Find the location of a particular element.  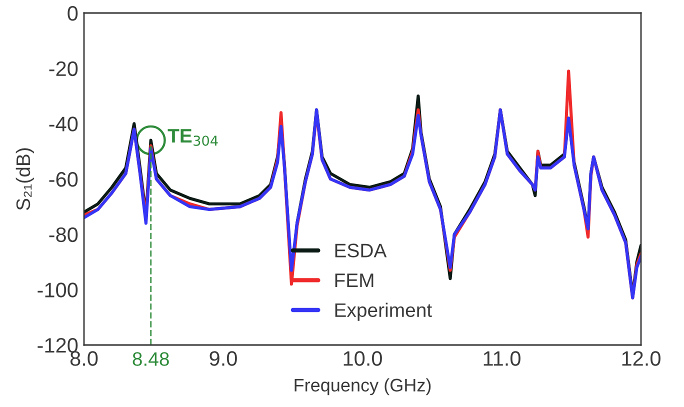

y-tick-label: -120 is located at coordinates (58, 345).